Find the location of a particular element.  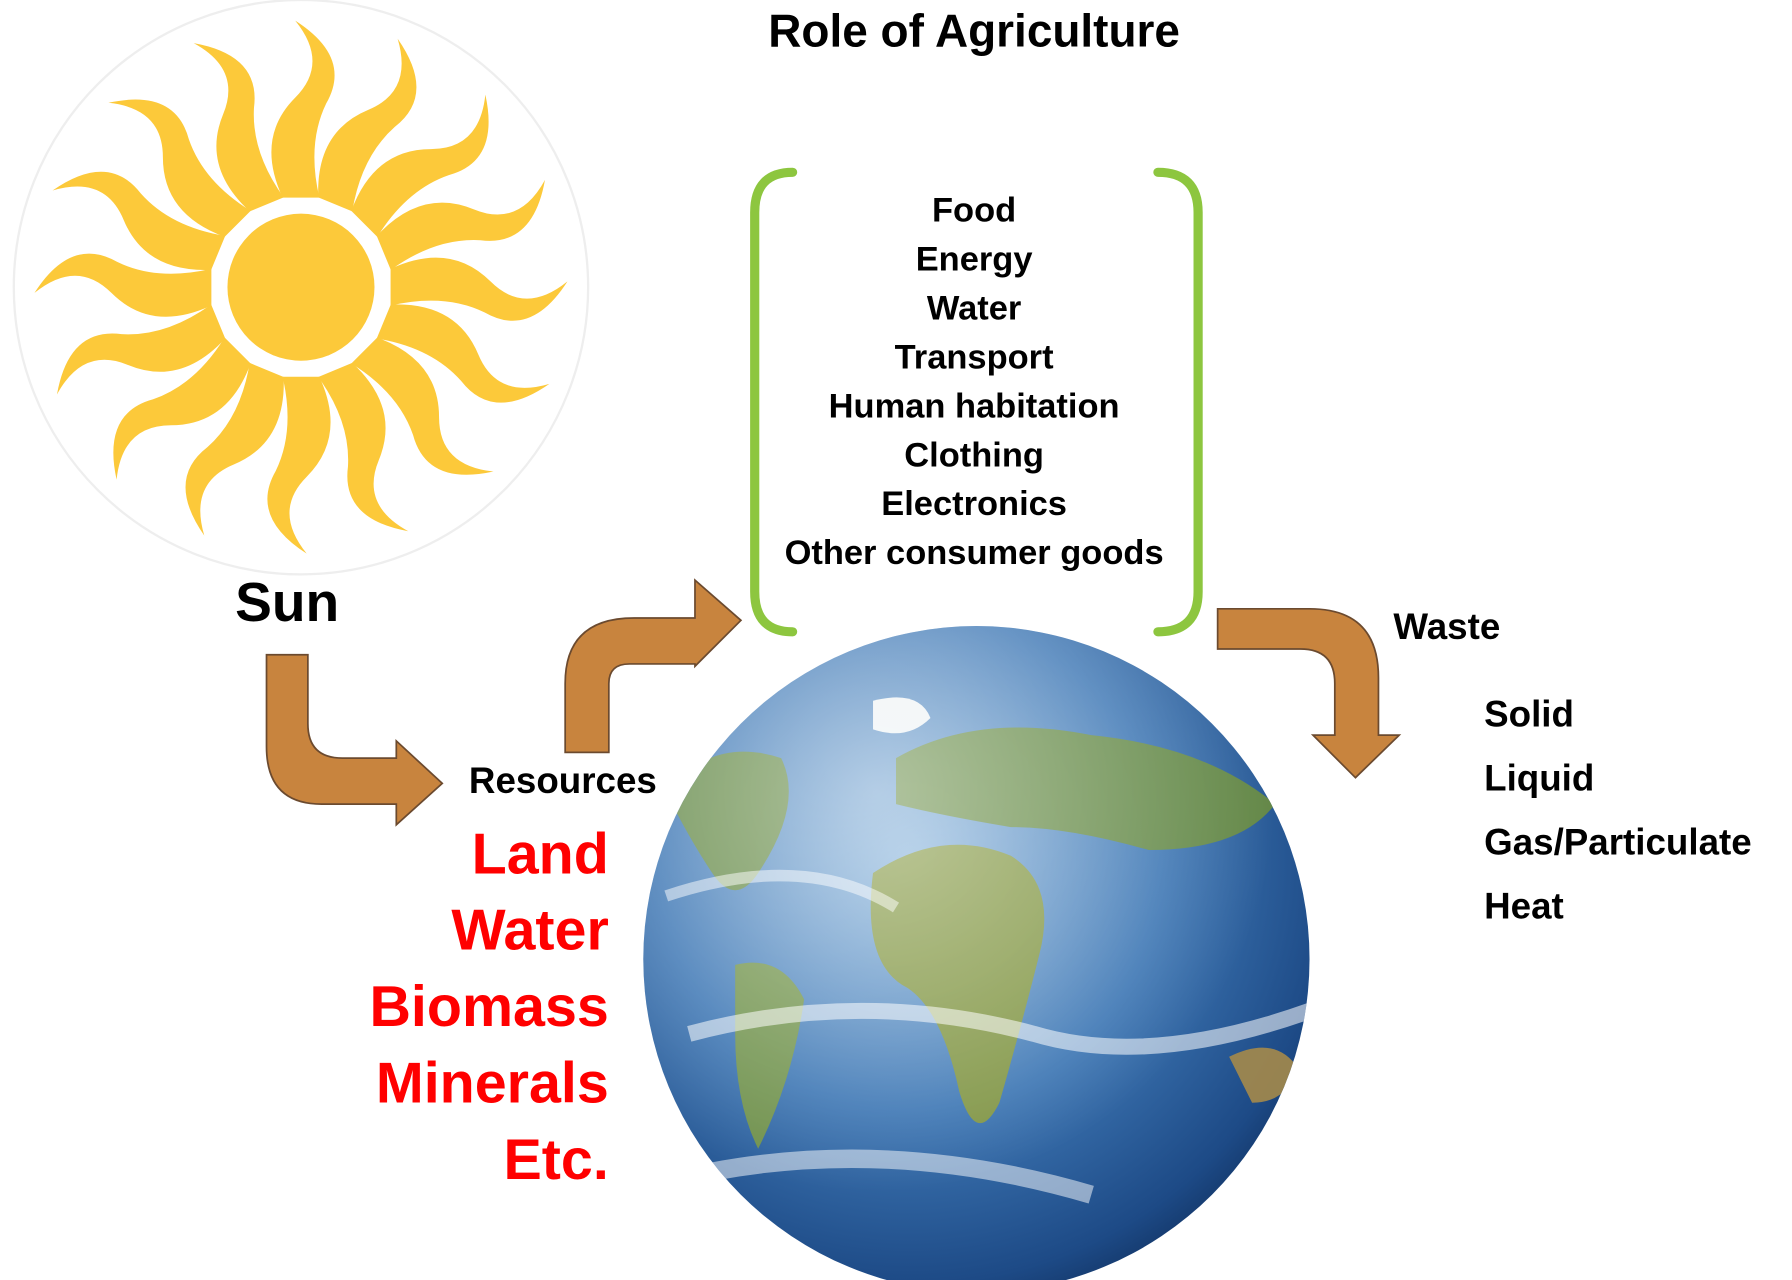

resource-item: Minerals is located at coordinates (492, 1083).